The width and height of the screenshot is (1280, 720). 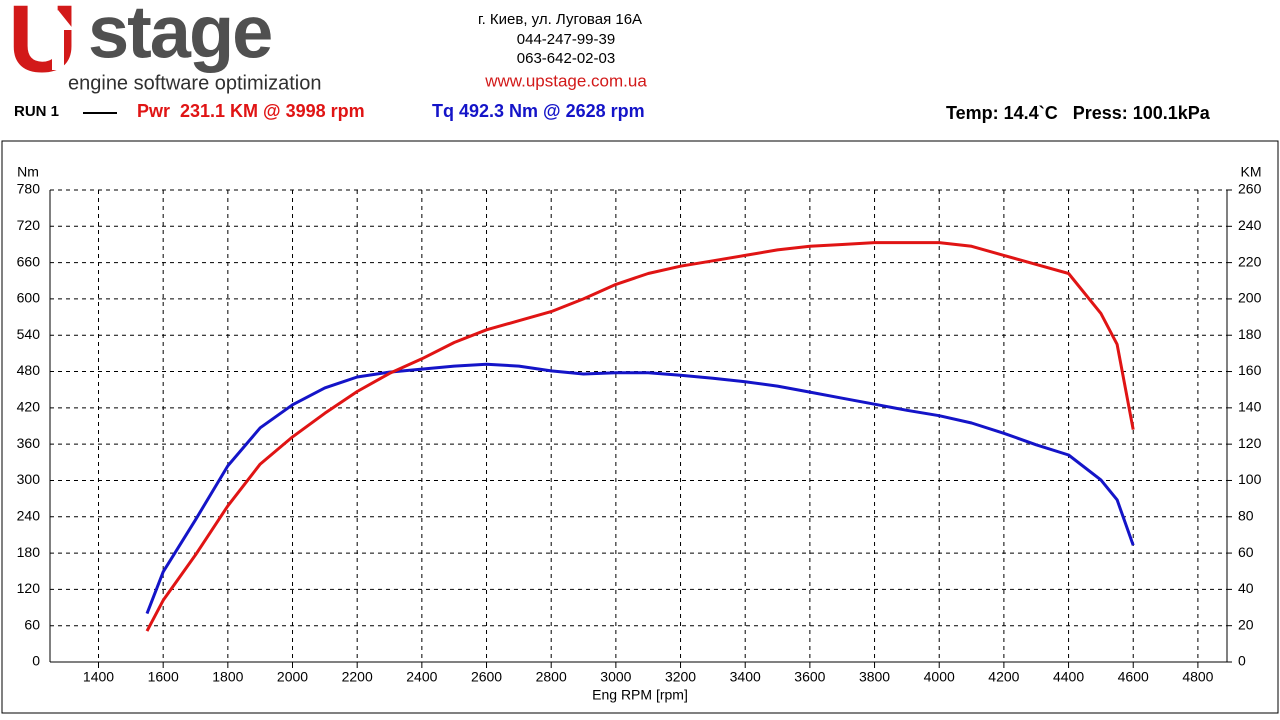 I want to click on x-tick-label: 1800, so click(x=227, y=677).